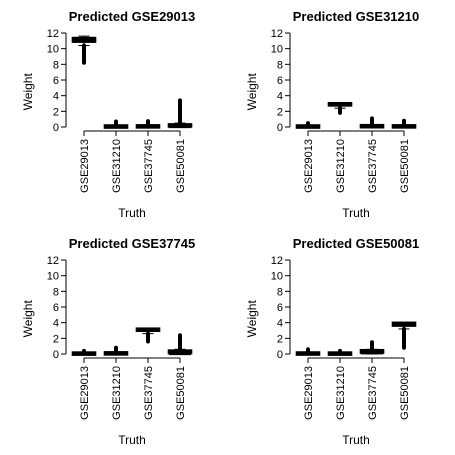  What do you see at coordinates (132, 16) in the screenshot?
I see `panel-title: Predicted GSE29013` at bounding box center [132, 16].